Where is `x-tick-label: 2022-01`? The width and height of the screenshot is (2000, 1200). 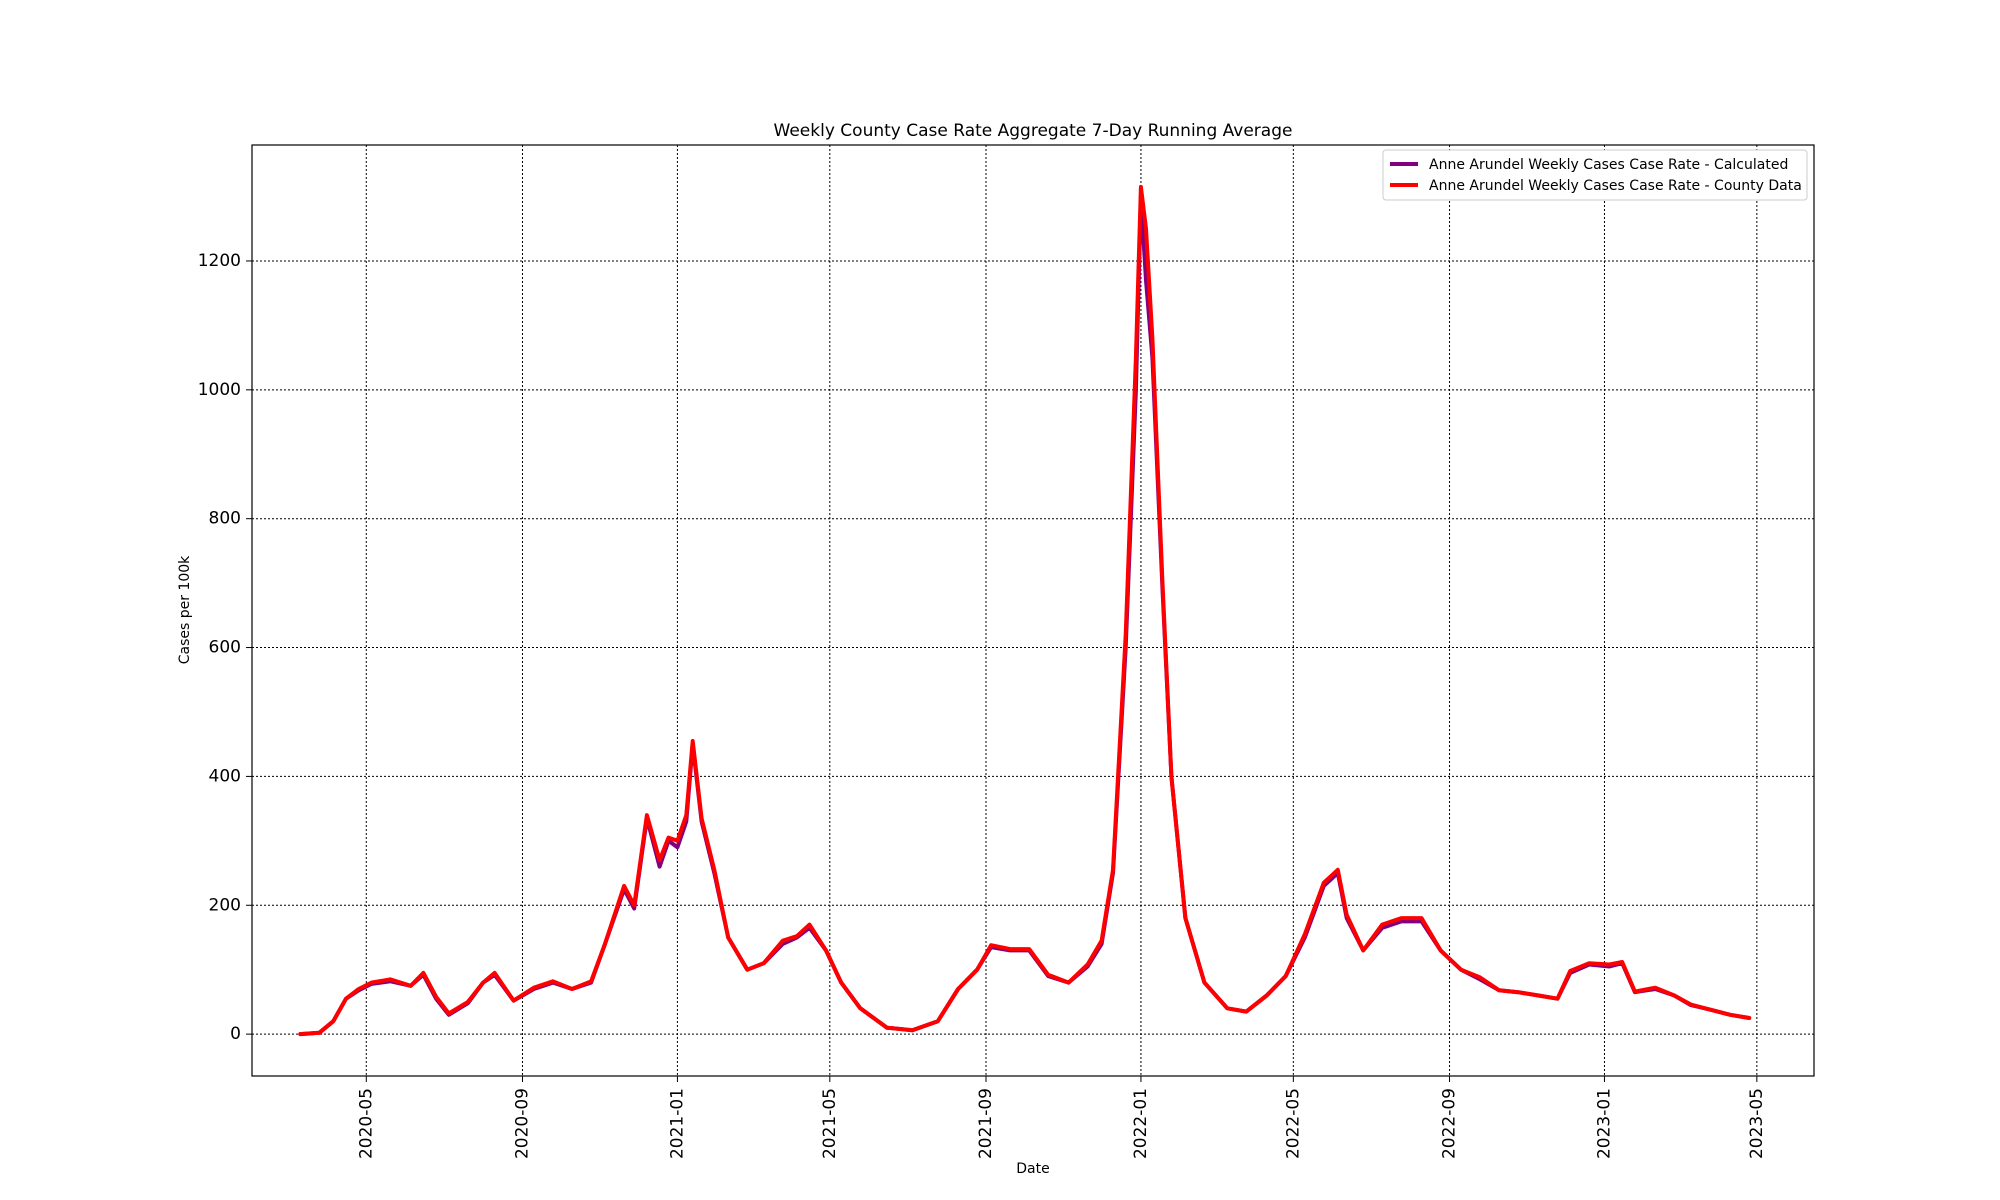
x-tick-label: 2022-01 is located at coordinates (1141, 1123).